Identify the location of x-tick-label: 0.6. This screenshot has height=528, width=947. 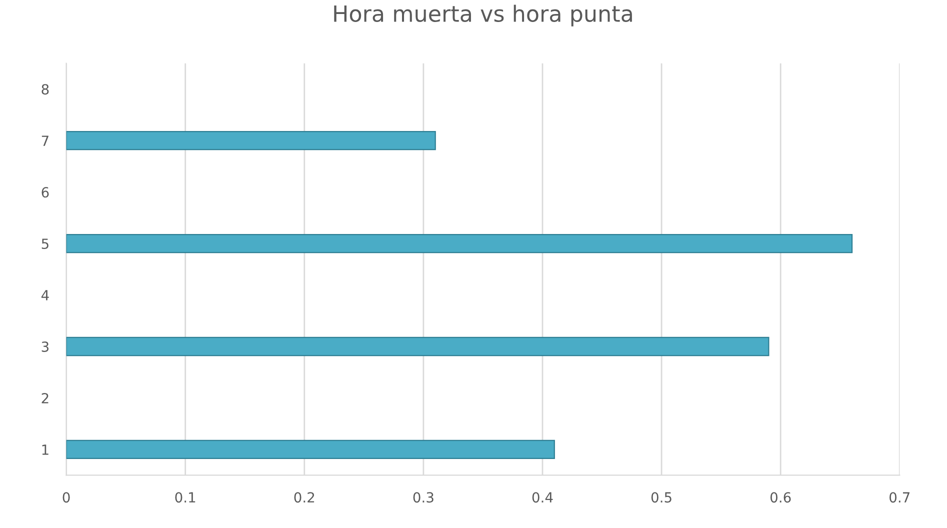
(780, 497).